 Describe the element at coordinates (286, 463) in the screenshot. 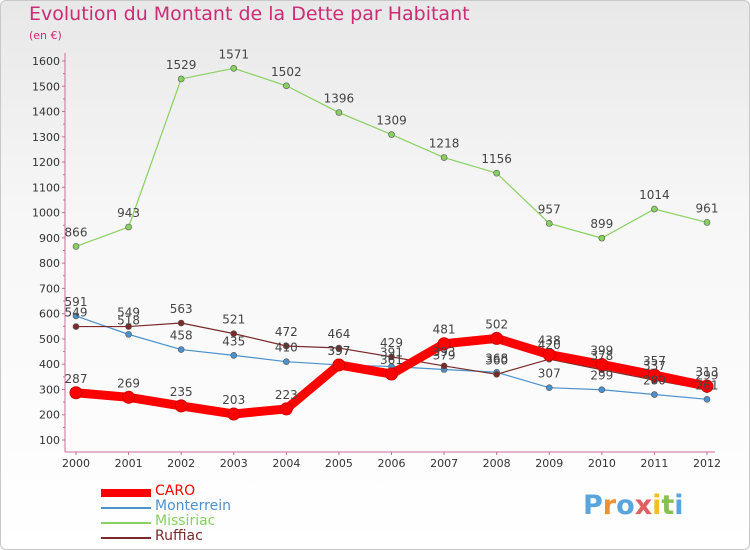

I see `x-tick-label: 2004` at that location.